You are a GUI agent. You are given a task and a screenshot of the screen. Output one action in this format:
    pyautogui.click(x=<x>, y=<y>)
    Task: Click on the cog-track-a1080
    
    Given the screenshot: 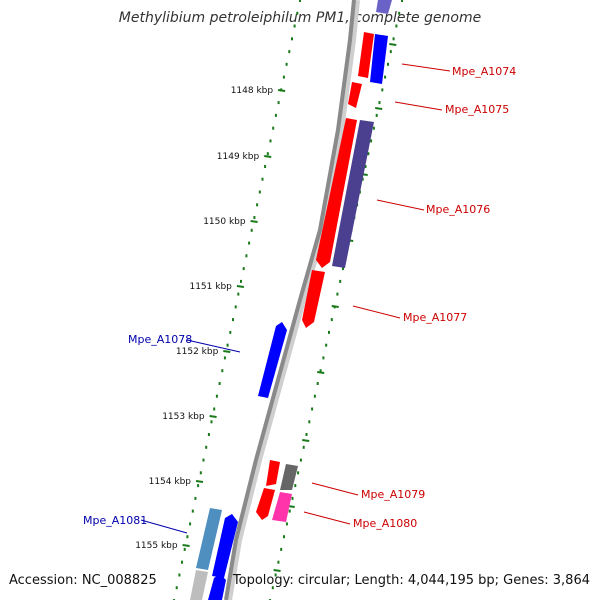 What is the action you would take?
    pyautogui.click(x=282, y=507)
    